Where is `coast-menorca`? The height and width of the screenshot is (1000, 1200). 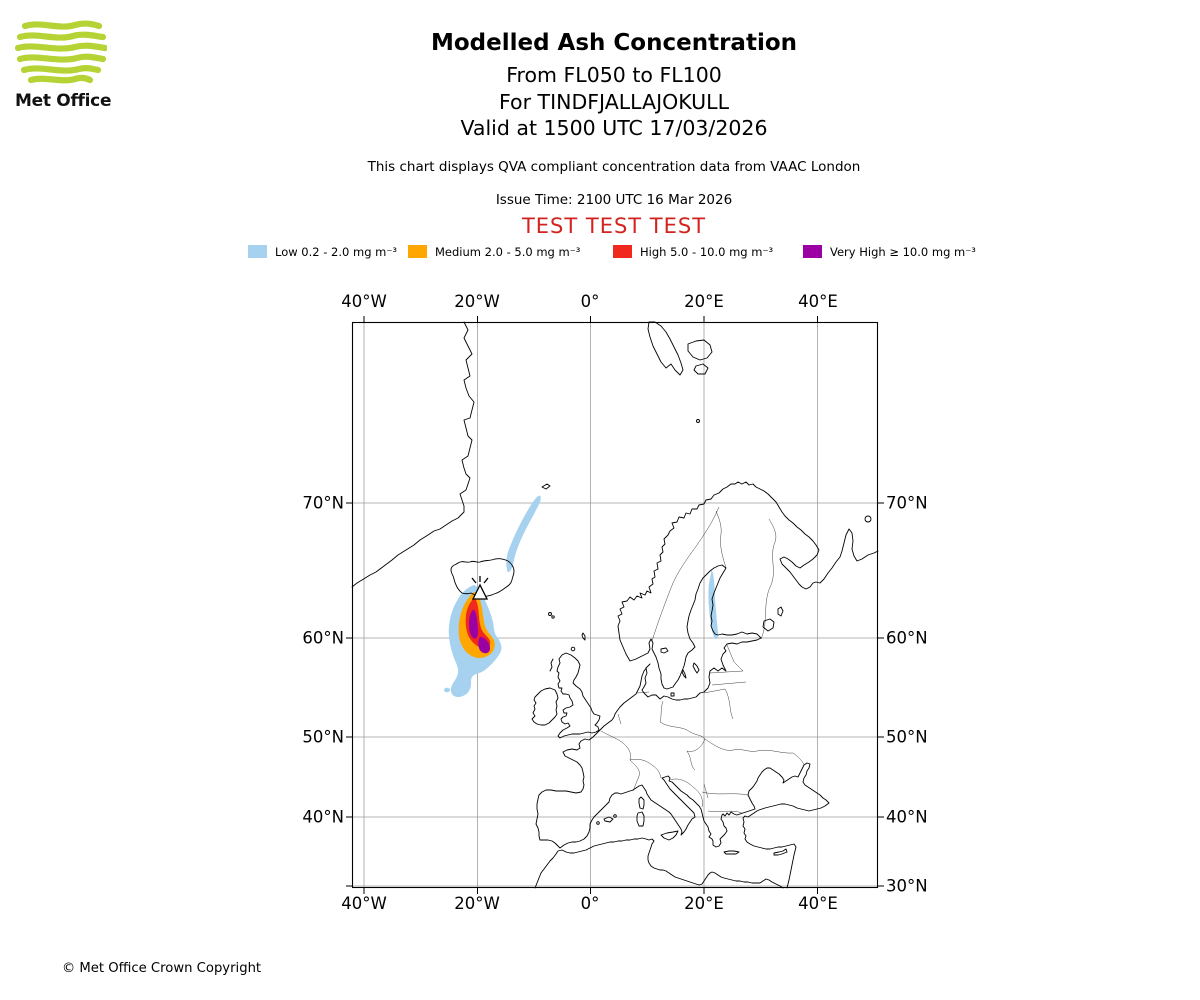 coast-menorca is located at coordinates (615, 816).